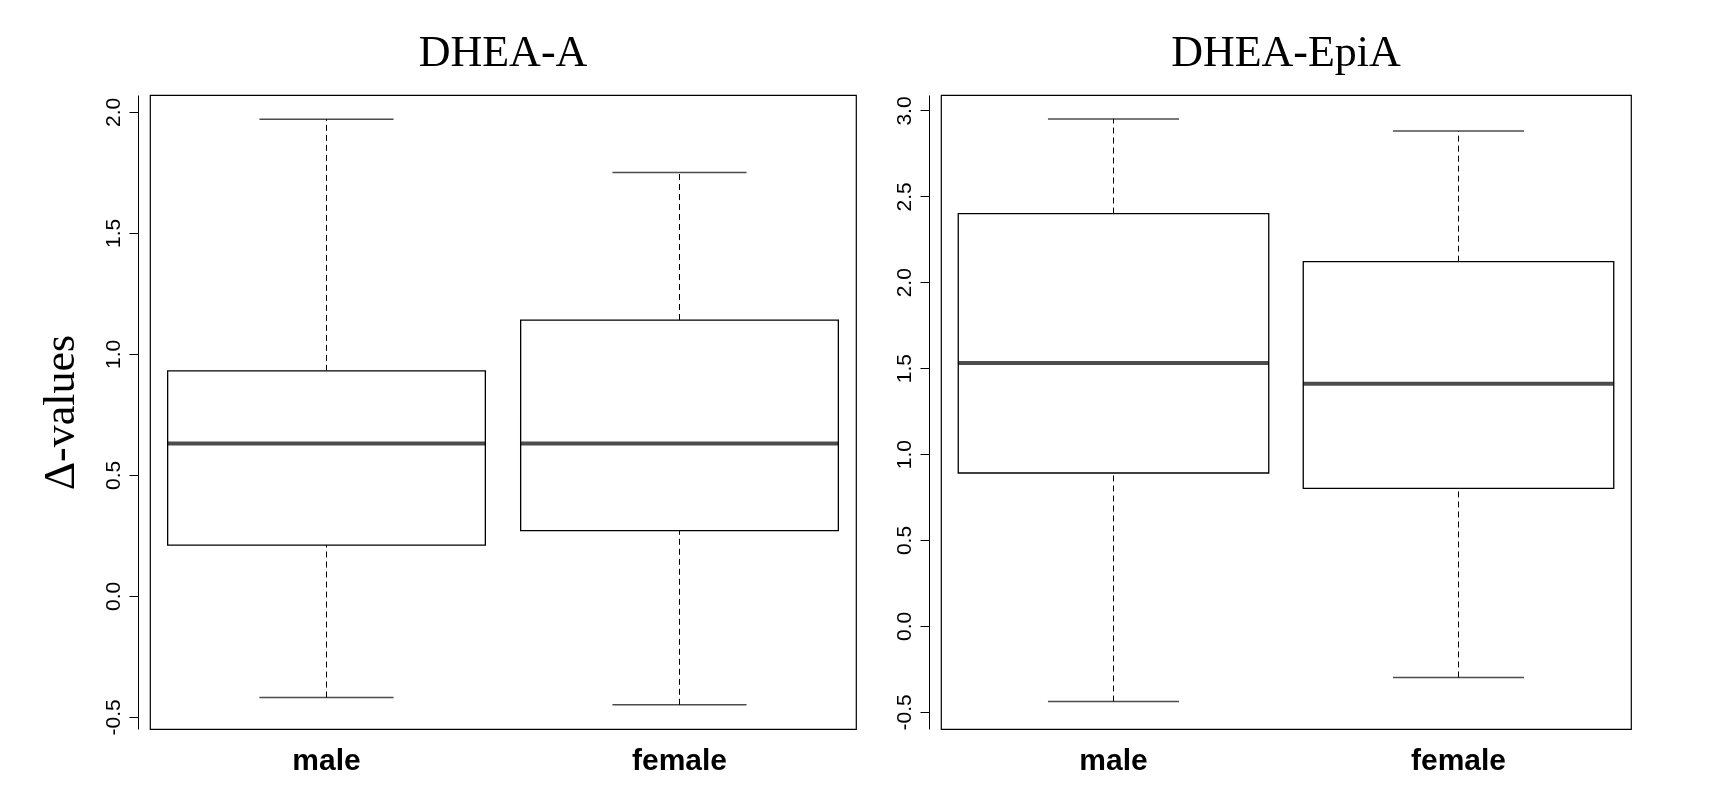  What do you see at coordinates (503, 51) in the screenshot?
I see `chart-title: DHEA-A` at bounding box center [503, 51].